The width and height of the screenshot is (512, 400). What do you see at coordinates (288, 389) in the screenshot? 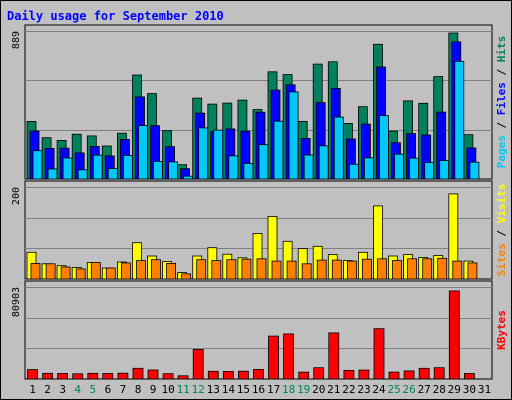
I see `x-tick-label-18: 18` at bounding box center [288, 389].